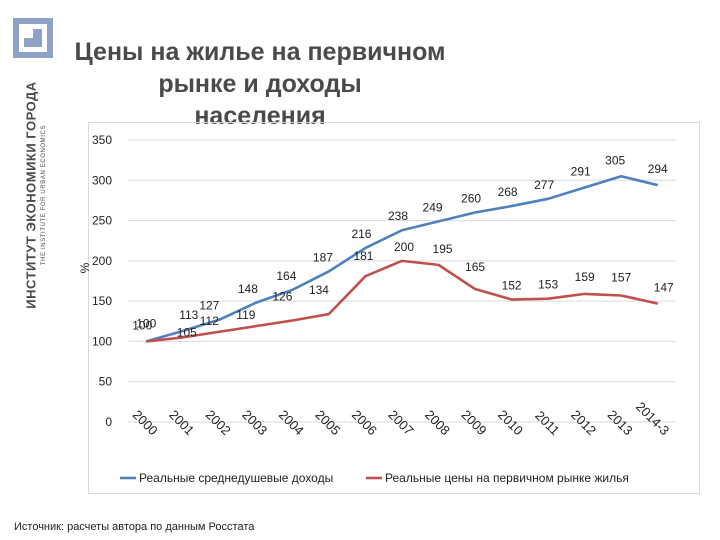 This screenshot has width=720, height=540. I want to click on data-label: 291, so click(581, 172).